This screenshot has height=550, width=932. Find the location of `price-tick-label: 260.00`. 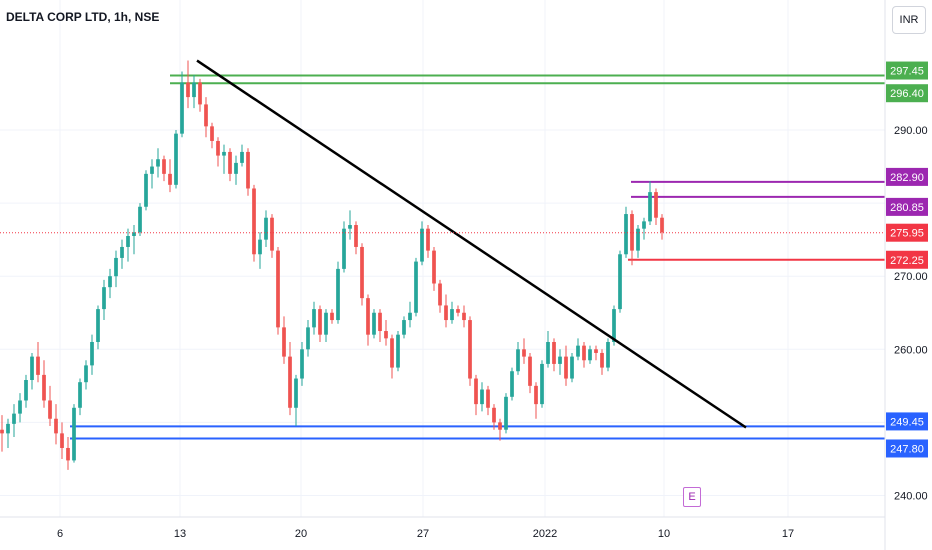

price-tick-label: 260.00 is located at coordinates (911, 350).